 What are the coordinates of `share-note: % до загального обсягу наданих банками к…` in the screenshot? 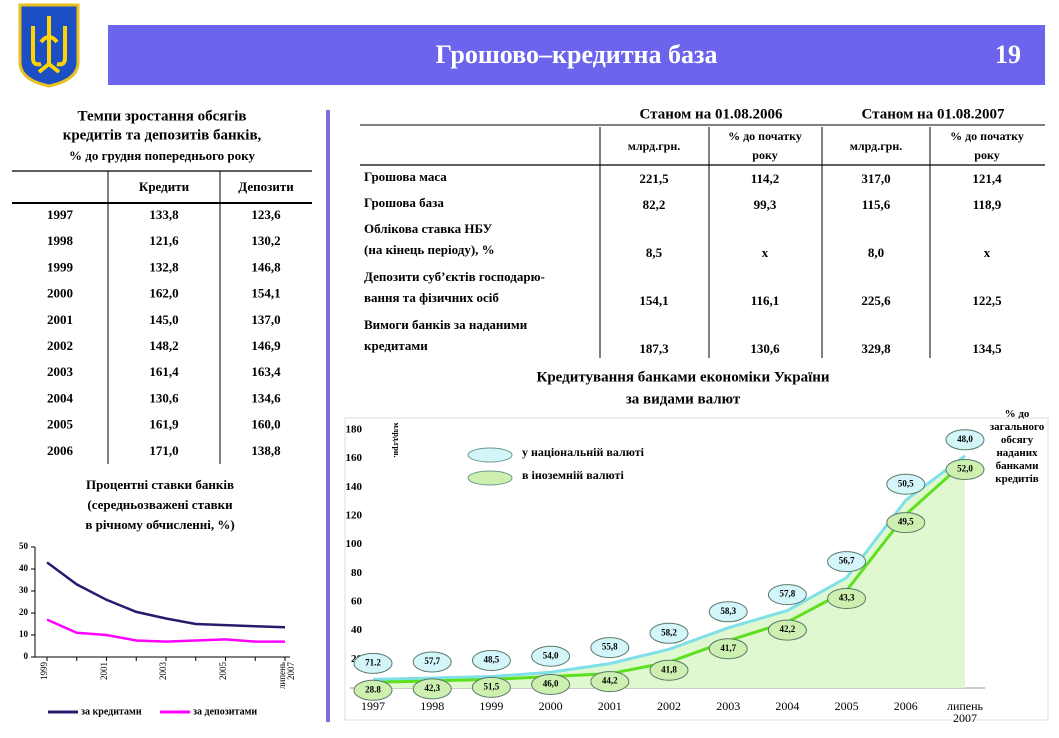 It's located at (1017, 446).